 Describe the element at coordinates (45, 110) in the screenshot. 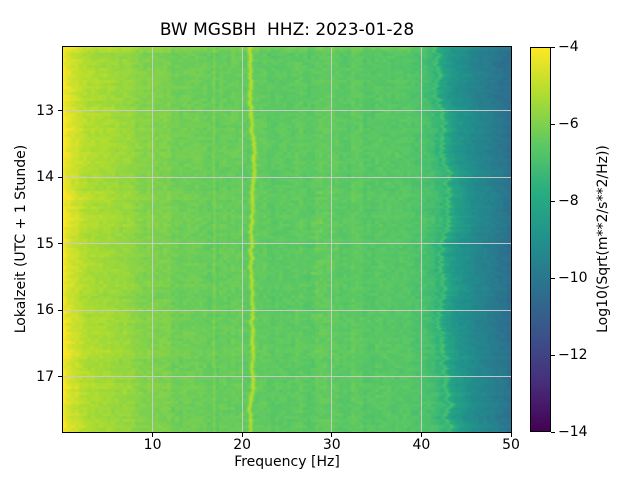

I see `y-tick-label: 13` at that location.